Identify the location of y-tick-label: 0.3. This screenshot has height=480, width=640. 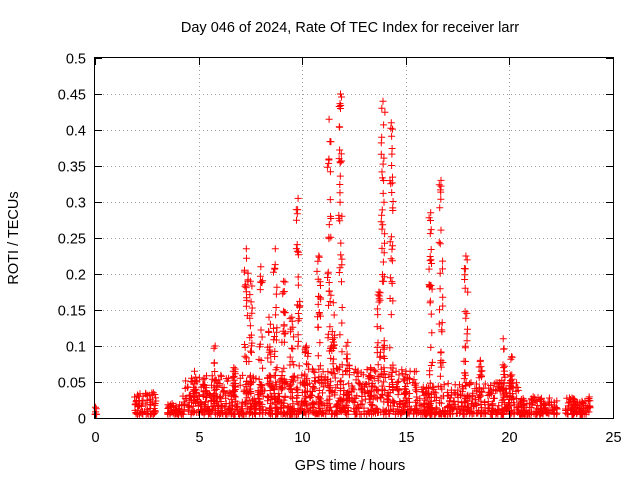
(76, 204).